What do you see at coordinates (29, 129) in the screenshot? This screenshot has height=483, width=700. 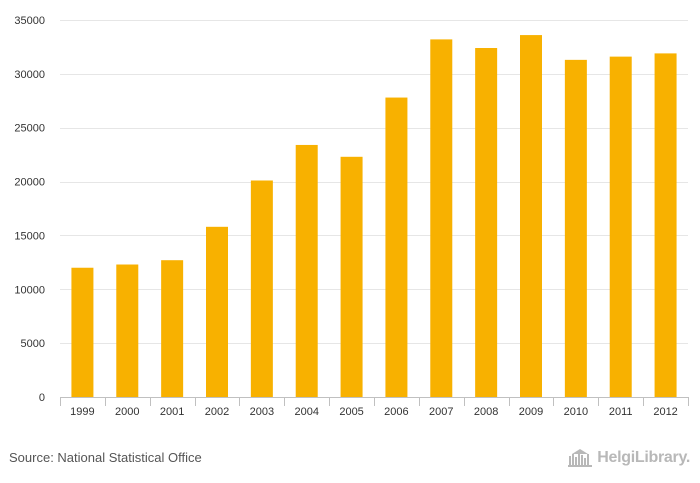 I see `y-tick-label: 25000` at bounding box center [29, 129].